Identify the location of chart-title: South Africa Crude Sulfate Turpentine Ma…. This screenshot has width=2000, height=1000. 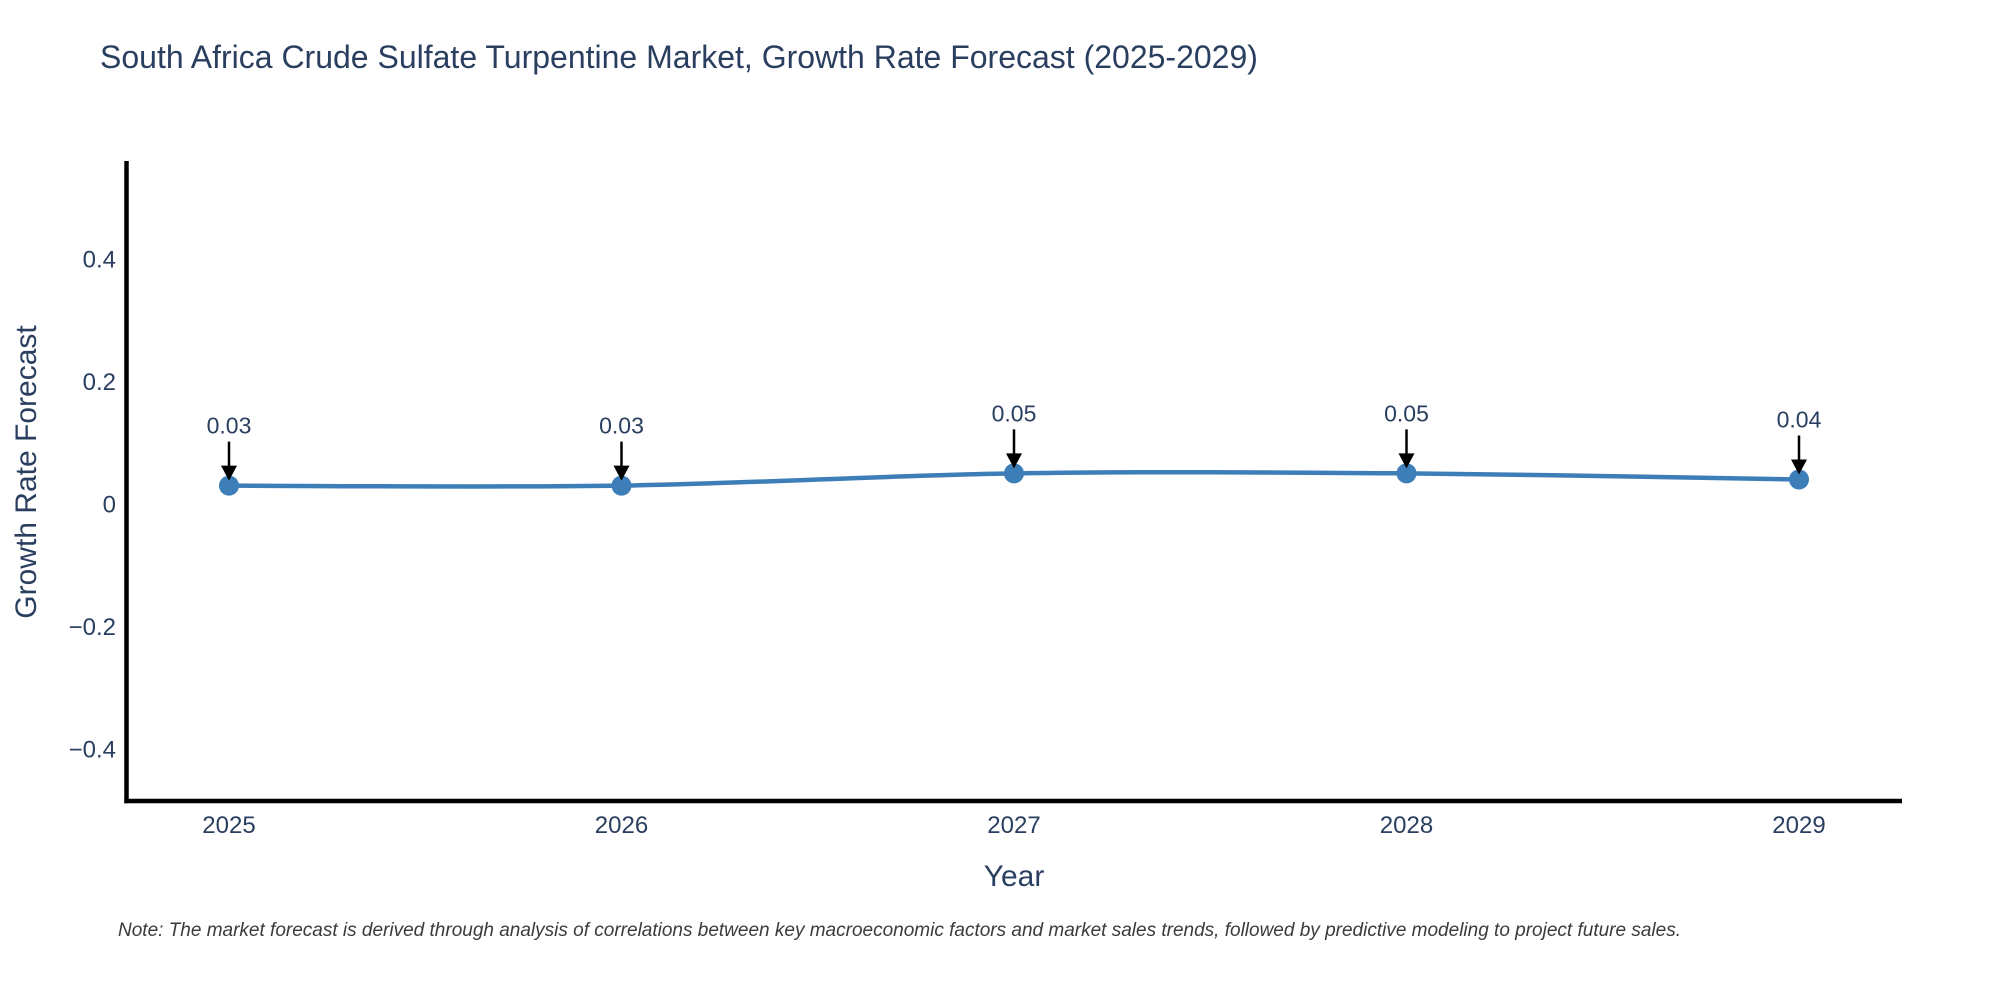
(679, 57).